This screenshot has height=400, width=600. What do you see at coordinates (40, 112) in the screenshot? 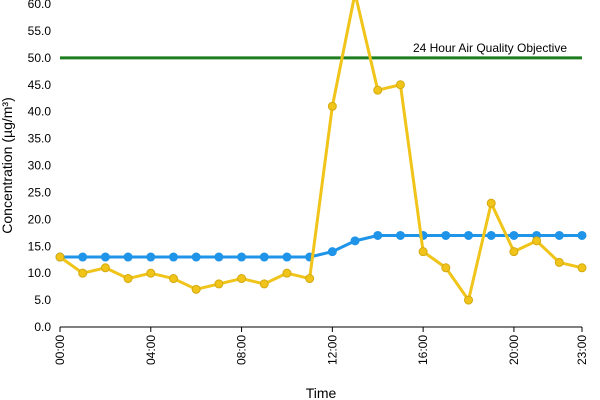
I see `y-tick-label: 40.0` at bounding box center [40, 112].